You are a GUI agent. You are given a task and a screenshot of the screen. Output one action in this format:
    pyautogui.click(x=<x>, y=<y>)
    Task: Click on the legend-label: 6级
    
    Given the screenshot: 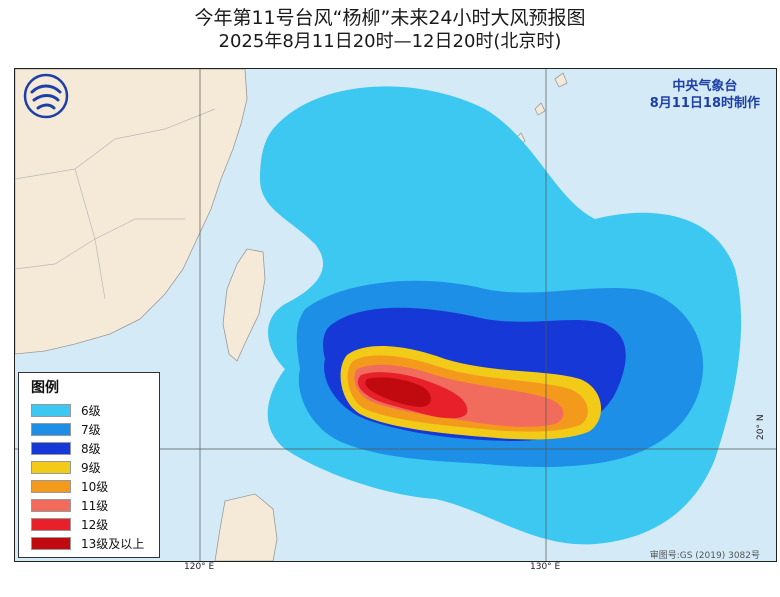 What is the action you would take?
    pyautogui.click(x=91, y=411)
    